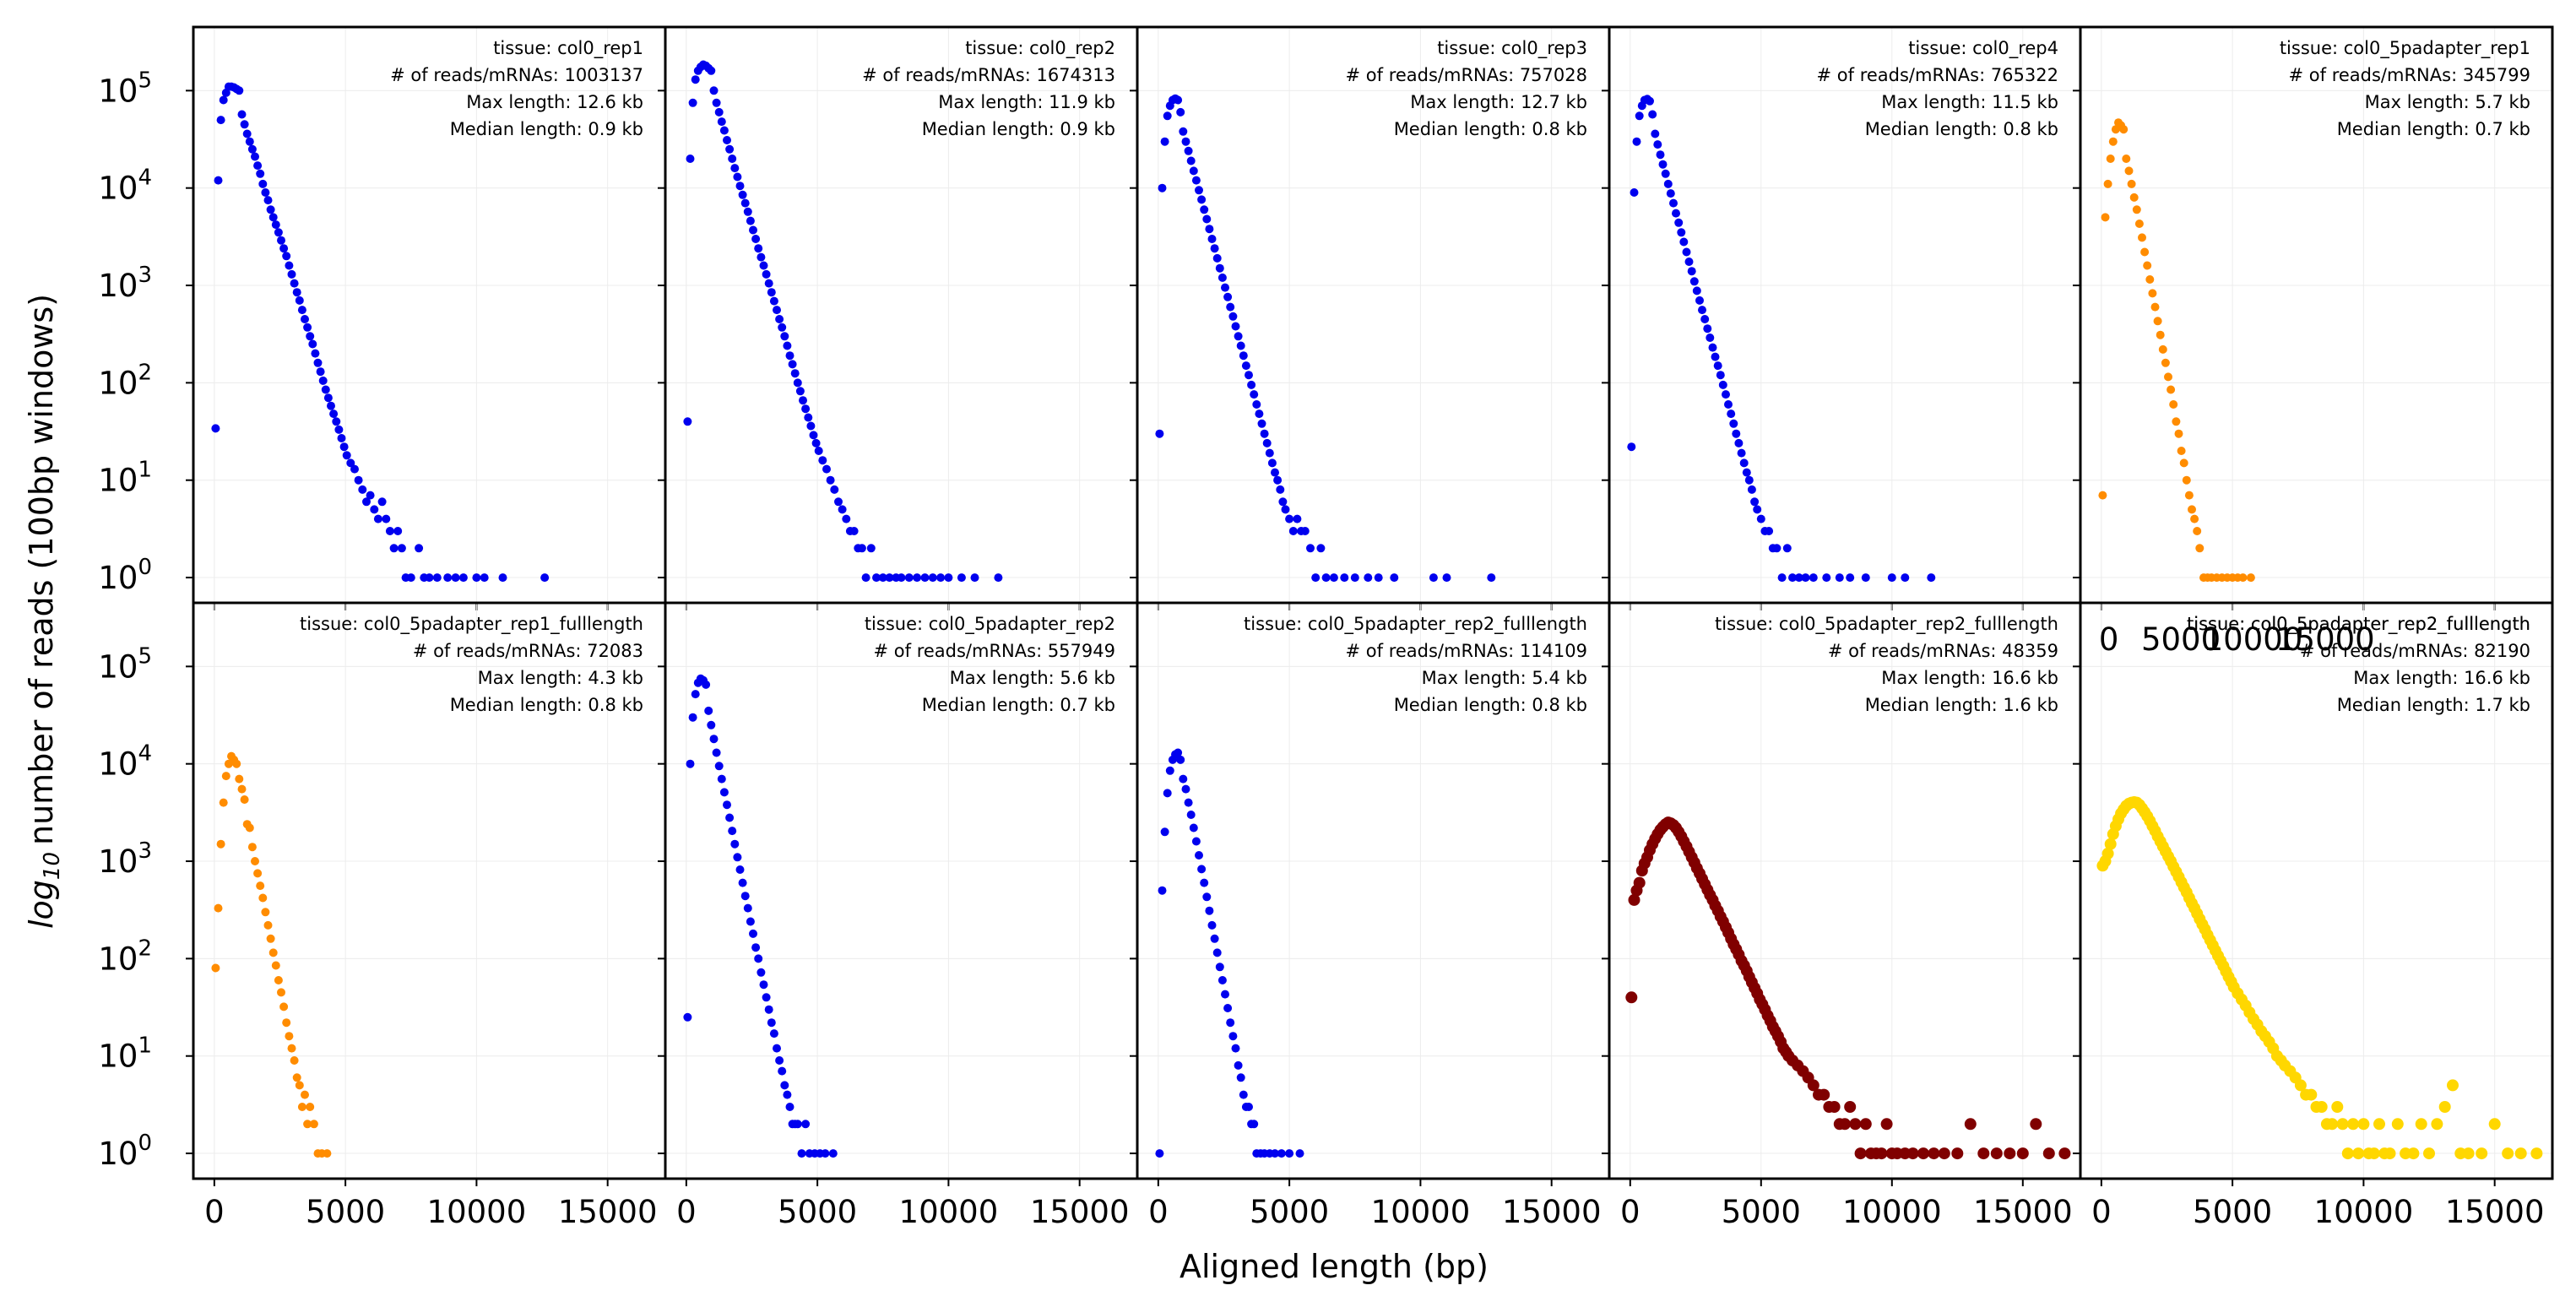 The width and height of the screenshot is (2576, 1307). Describe the element at coordinates (1943, 651) in the screenshot. I see `annotation-read-count: # of reads/mRNAs: 48359` at that location.